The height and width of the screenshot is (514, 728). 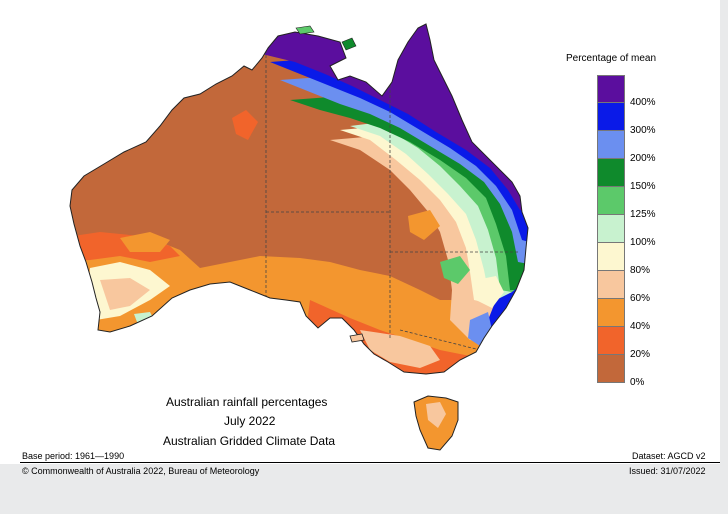 What do you see at coordinates (640, 354) in the screenshot?
I see `legend-label: 20%` at bounding box center [640, 354].